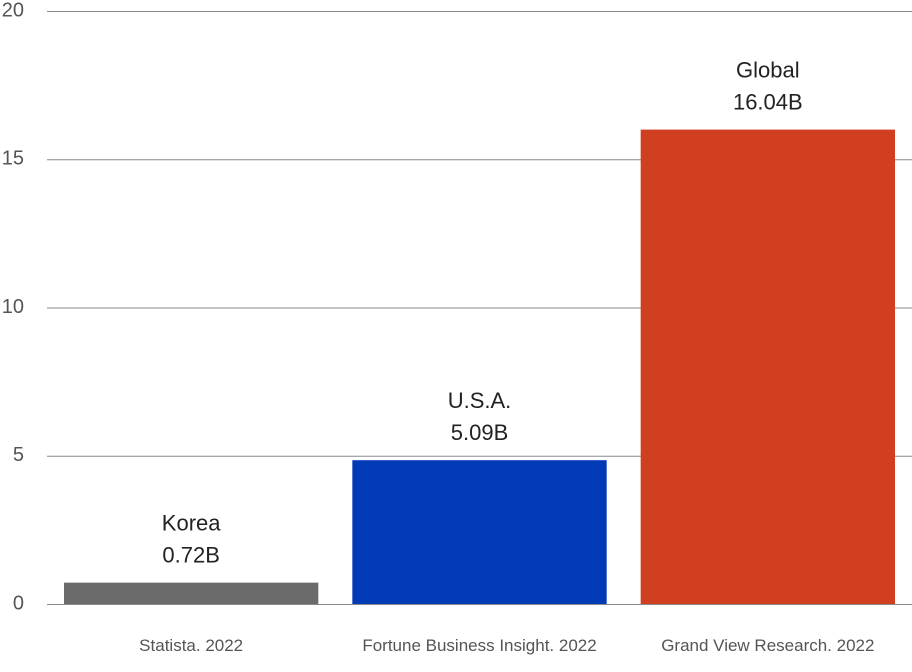 This screenshot has width=912, height=672. I want to click on bar-region-label: U.S.A., so click(480, 400).